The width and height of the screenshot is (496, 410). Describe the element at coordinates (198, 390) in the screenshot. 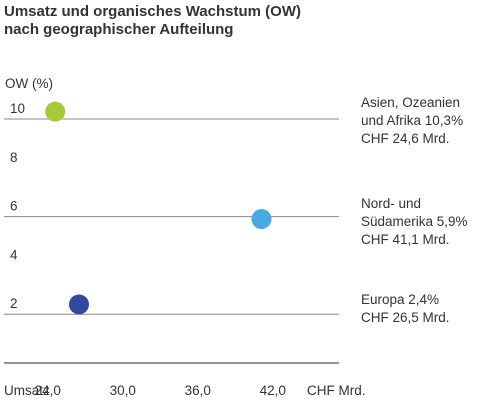

I see `x-tick-label: 36,0` at that location.